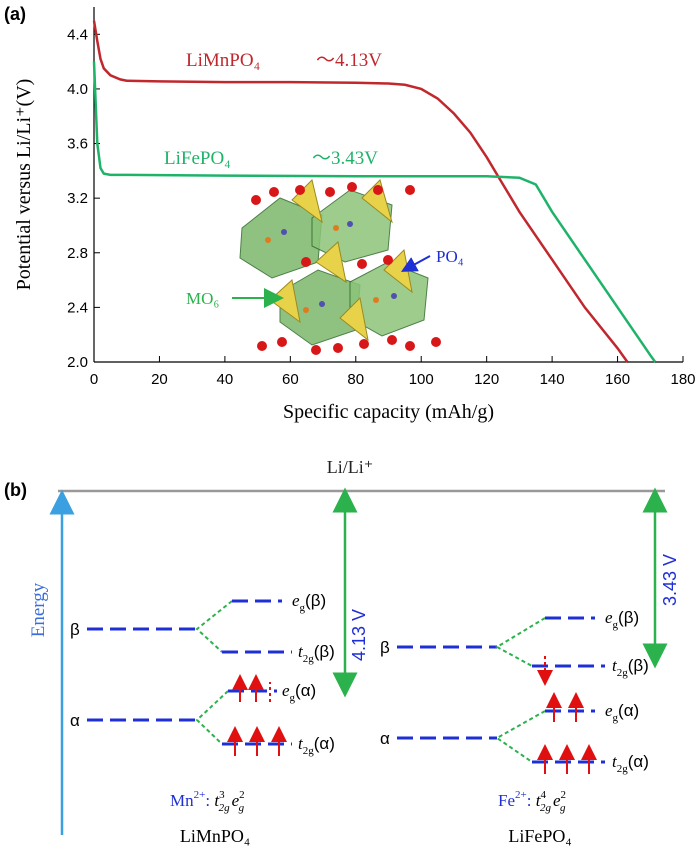 The image size is (698, 851). I want to click on x-tick-label: 20, so click(159, 379).